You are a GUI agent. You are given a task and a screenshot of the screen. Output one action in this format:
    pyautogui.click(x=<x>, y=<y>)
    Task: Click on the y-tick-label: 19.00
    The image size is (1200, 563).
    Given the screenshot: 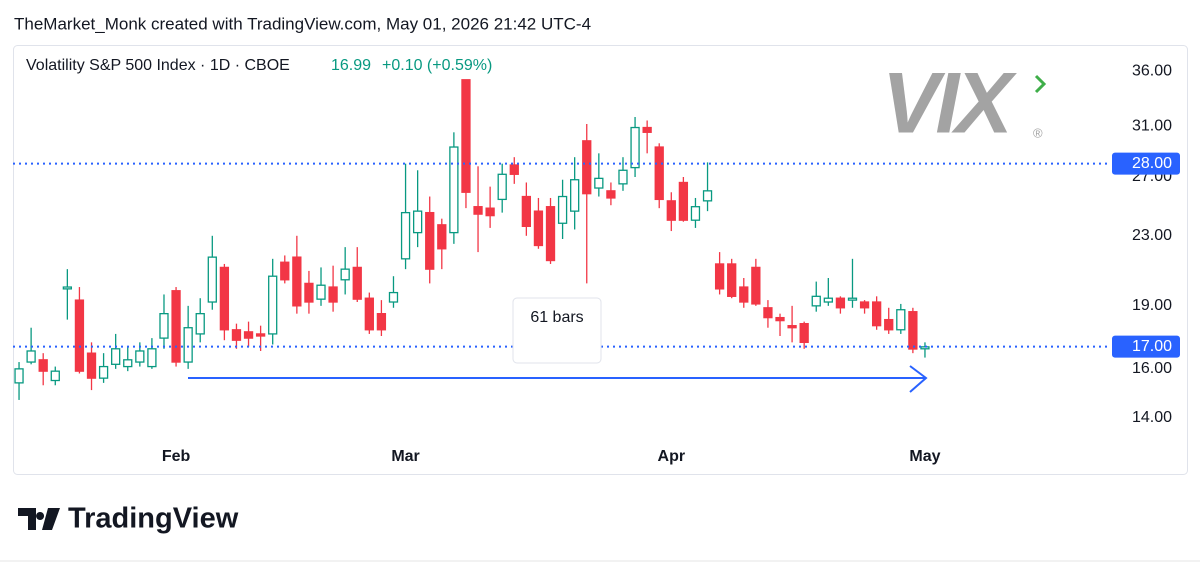 What is the action you would take?
    pyautogui.click(x=1152, y=305)
    